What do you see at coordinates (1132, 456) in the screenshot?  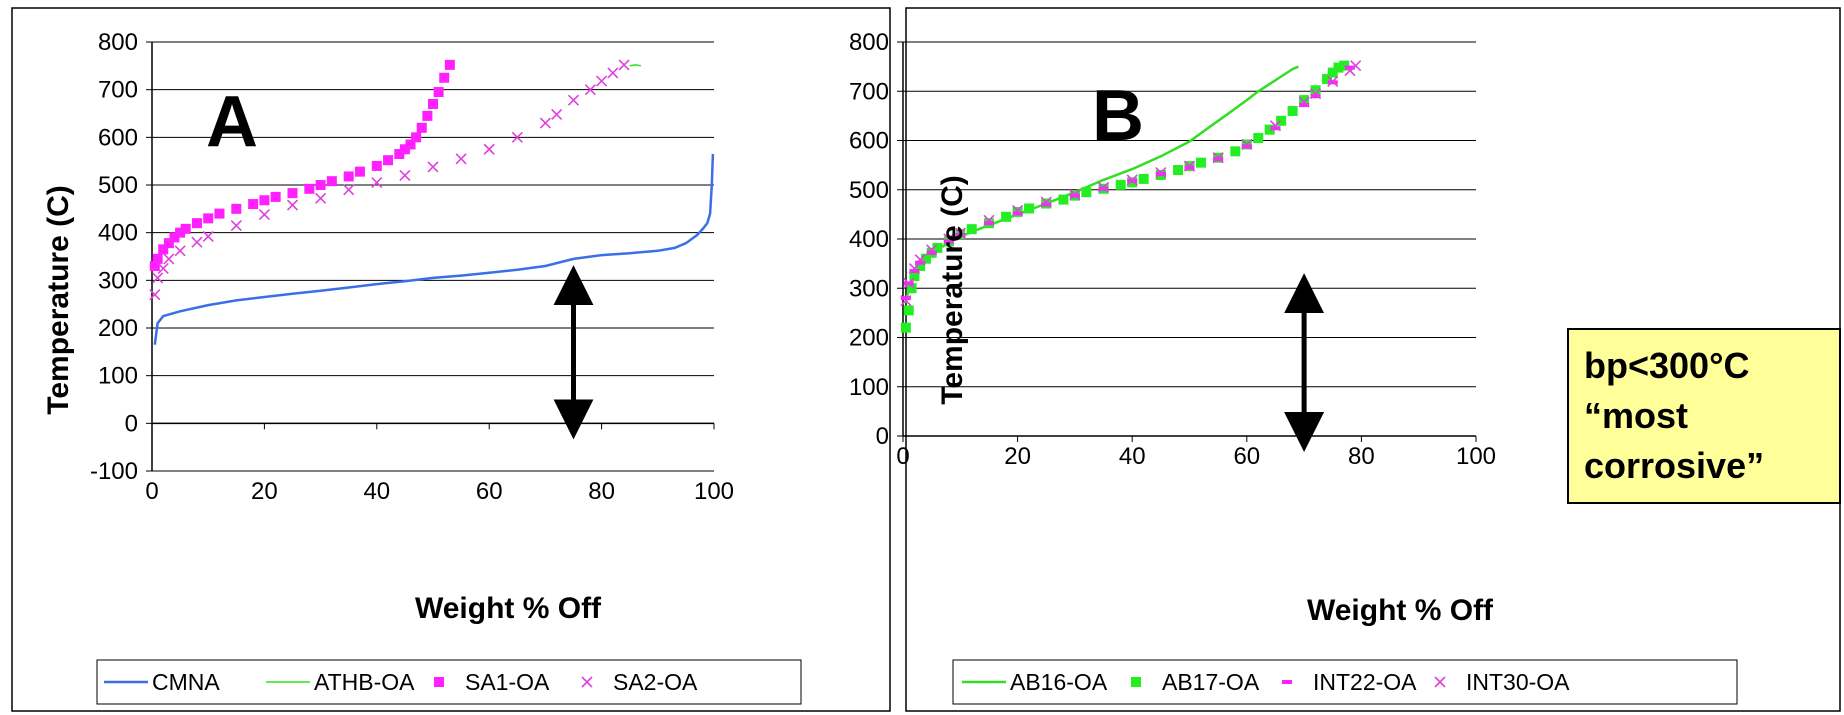 I see `panel-b-x-tick-label: 40` at bounding box center [1132, 456].